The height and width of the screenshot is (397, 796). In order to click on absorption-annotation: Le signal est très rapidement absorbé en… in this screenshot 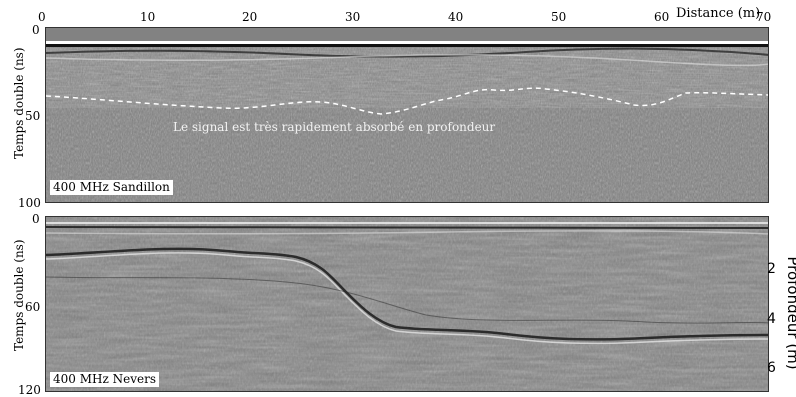, I will do `click(334, 127)`.